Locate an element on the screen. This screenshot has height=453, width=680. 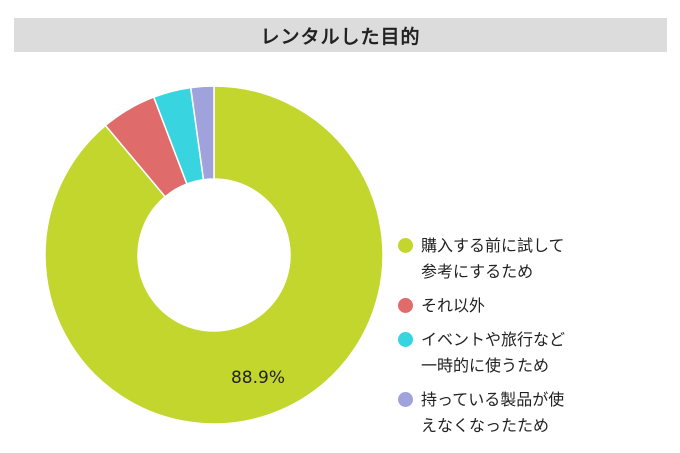
chart-title-bar: レンタルした目的 is located at coordinates (340, 35).